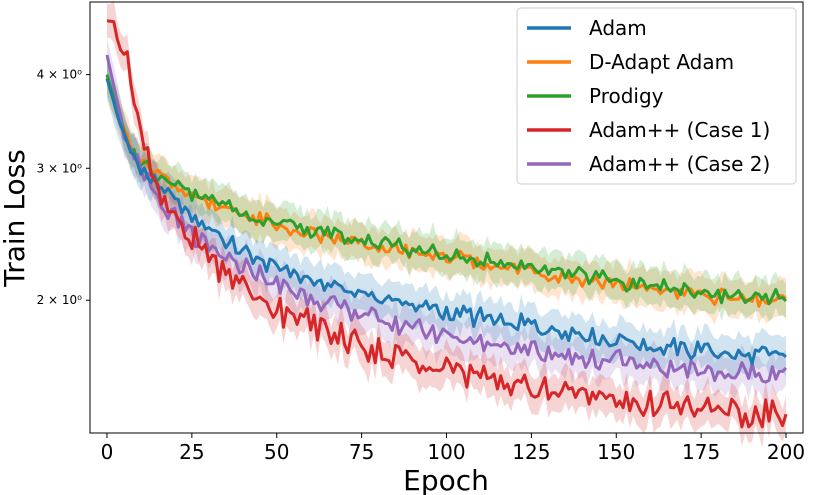  What do you see at coordinates (701, 452) in the screenshot?
I see `x-tick-label-7: 175` at bounding box center [701, 452].